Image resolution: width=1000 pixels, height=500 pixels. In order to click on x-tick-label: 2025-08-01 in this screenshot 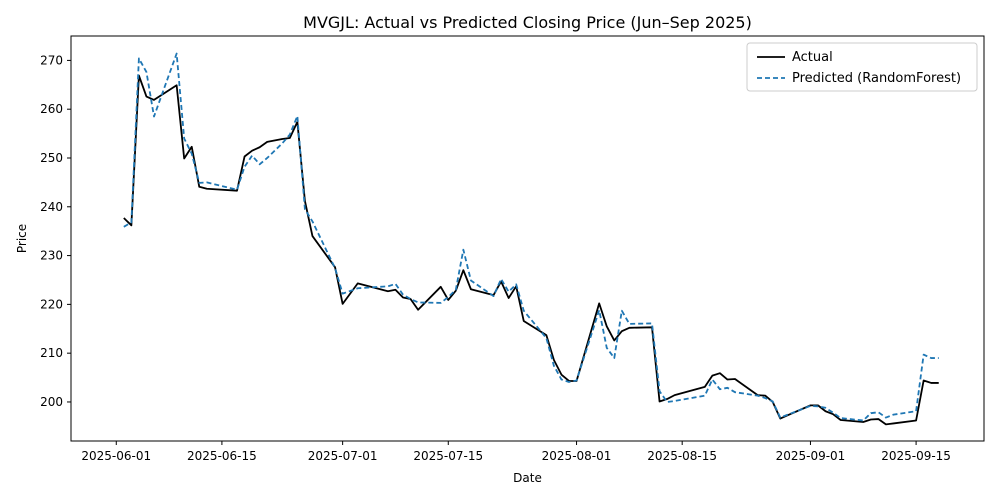, I will do `click(577, 456)`.